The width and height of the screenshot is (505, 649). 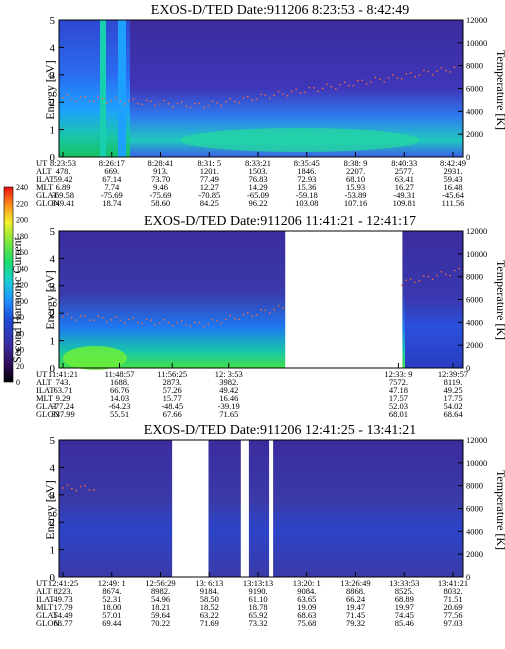 I want to click on panel-3-row-label: UT, so click(x=42, y=583).